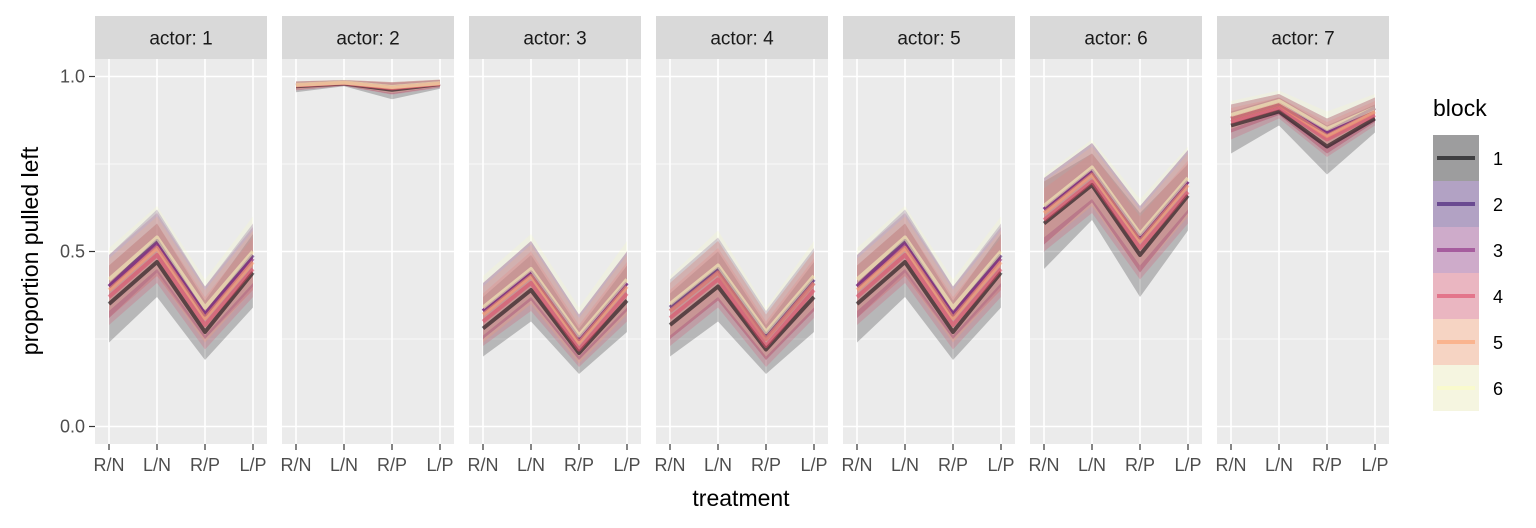 Image resolution: width=1536 pixels, height=528 pixels. What do you see at coordinates (1468, 296) in the screenshot?
I see `legend-item-block-4: 4` at bounding box center [1468, 296].